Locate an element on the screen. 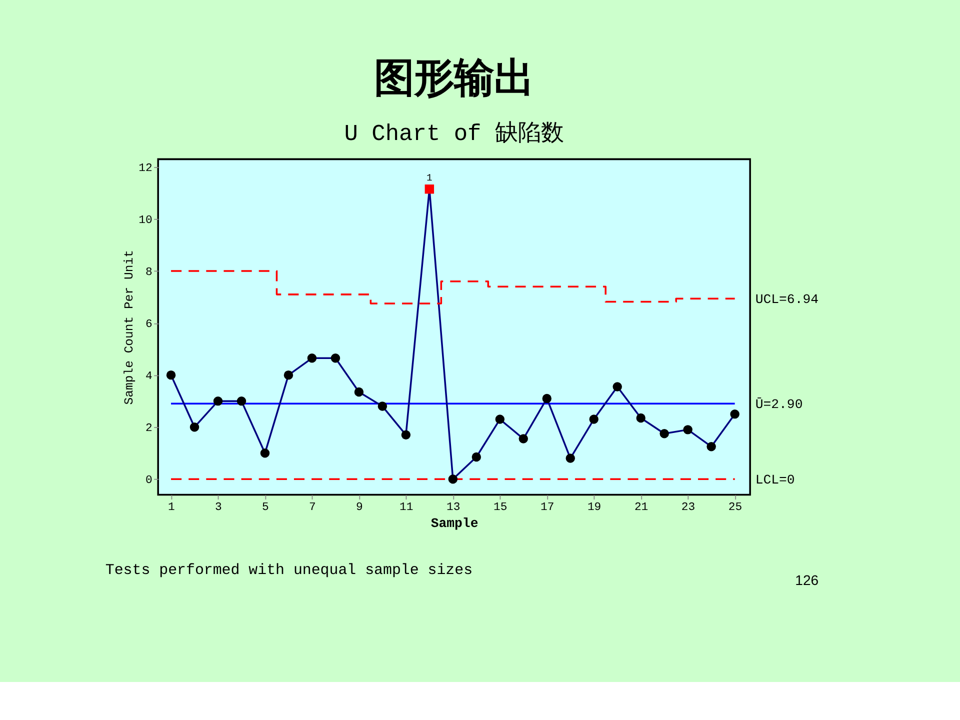  y-tick-label: 8 is located at coordinates (149, 272).